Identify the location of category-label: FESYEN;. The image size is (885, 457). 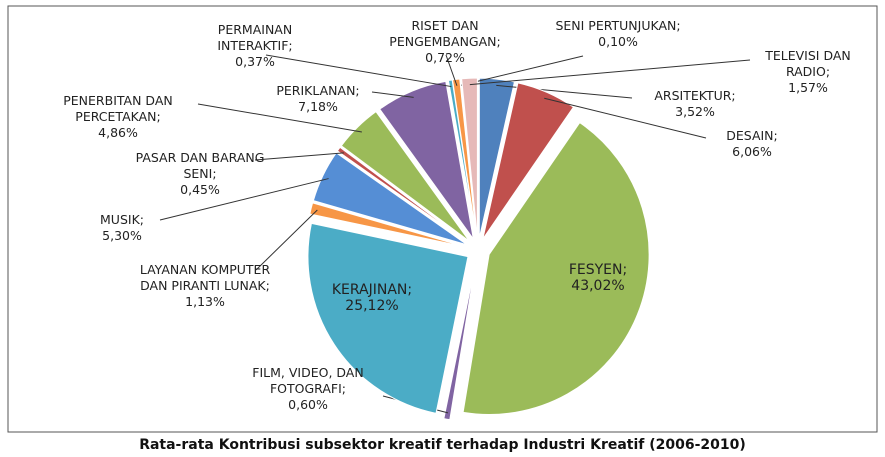
(598, 270).